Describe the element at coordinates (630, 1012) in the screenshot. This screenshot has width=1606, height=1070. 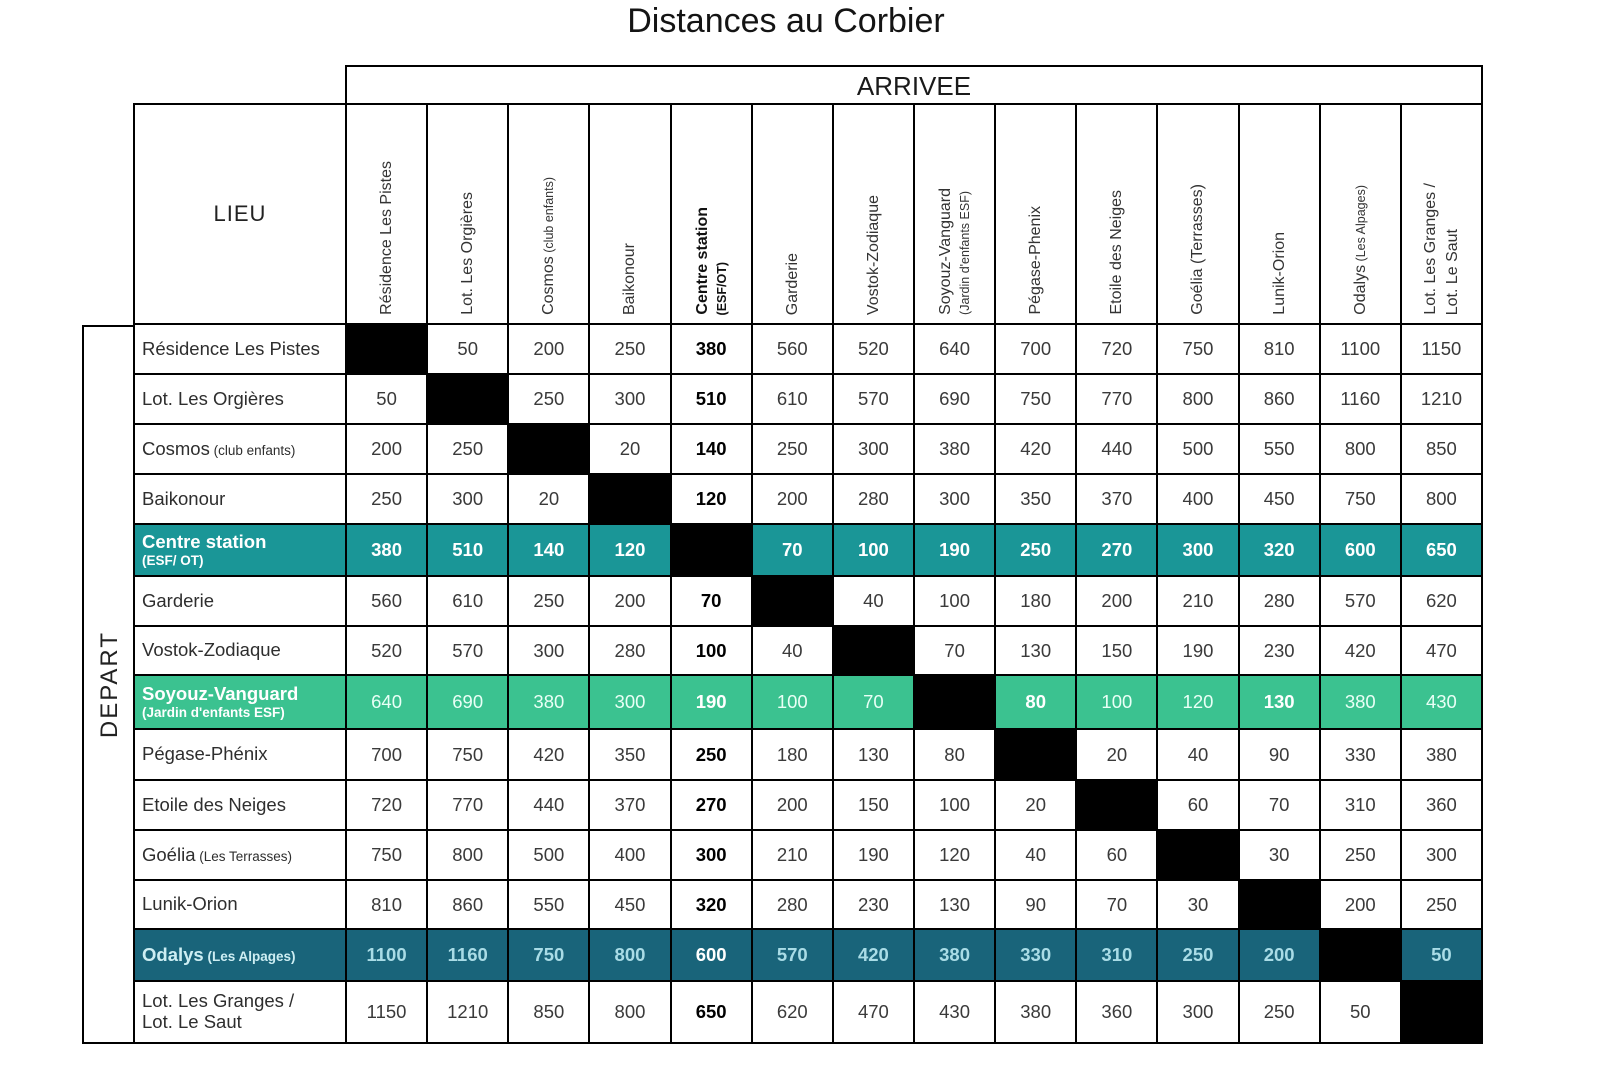
I see `distance-cell: 800` at that location.